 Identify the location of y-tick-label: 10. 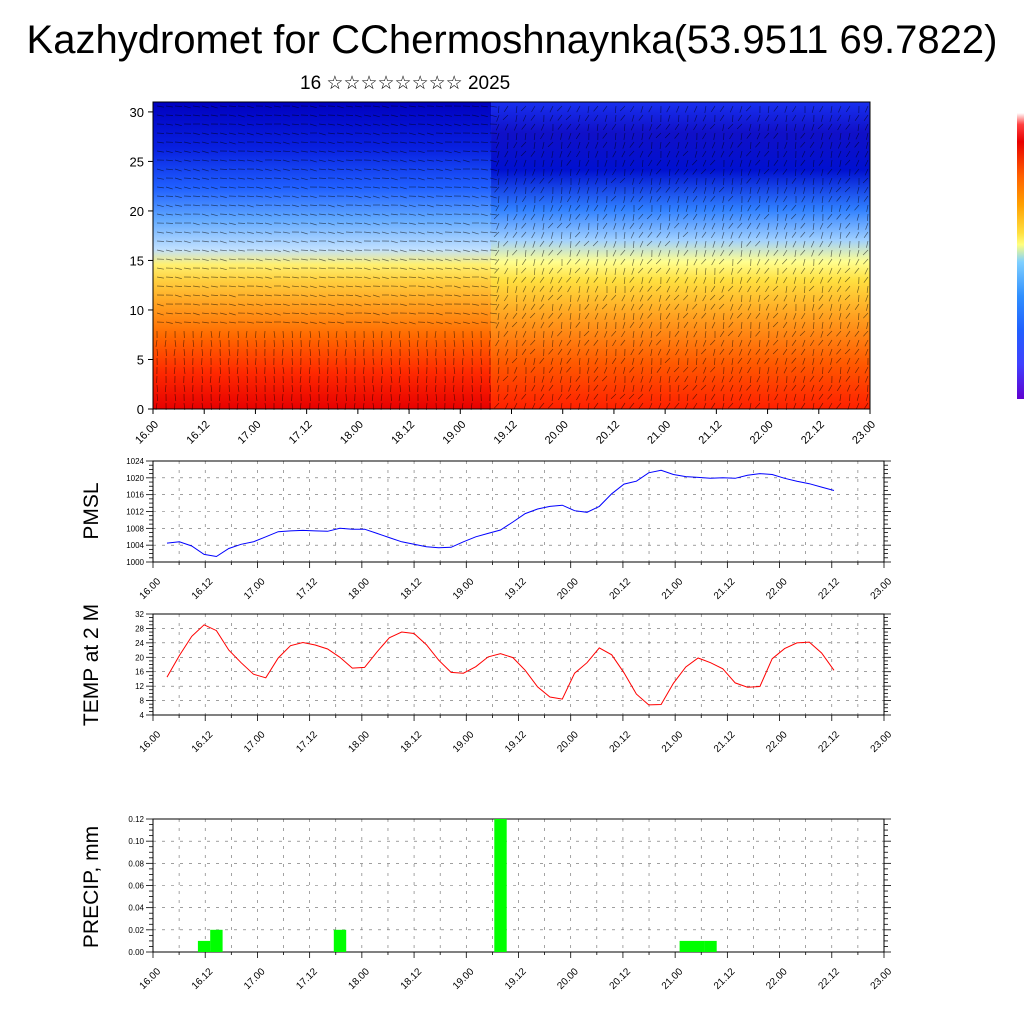
(137, 310).